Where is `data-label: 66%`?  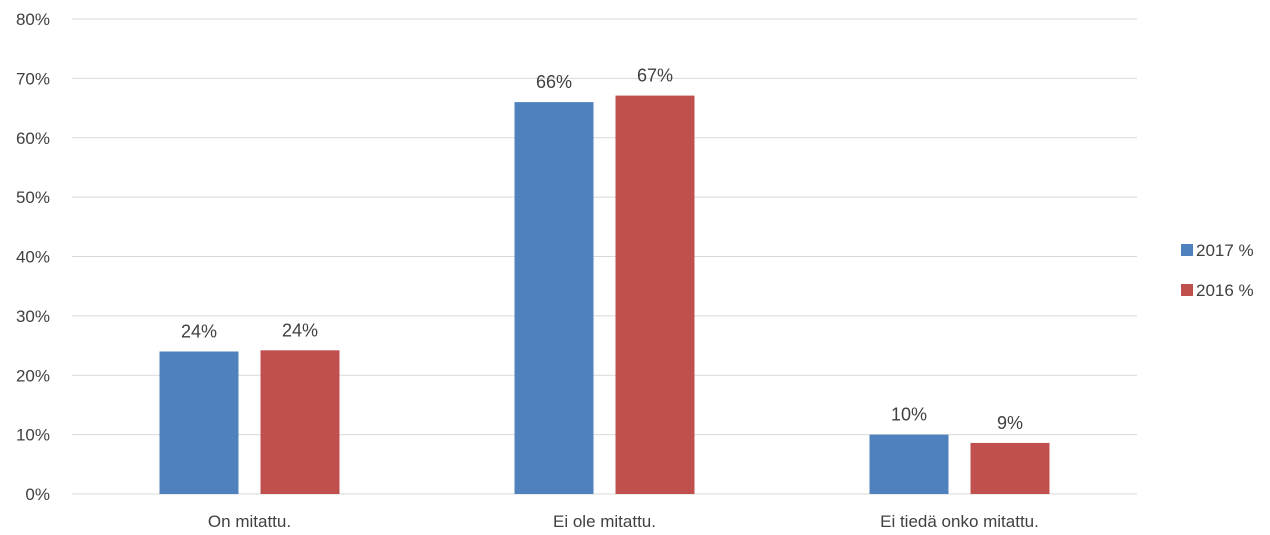
data-label: 66% is located at coordinates (554, 82).